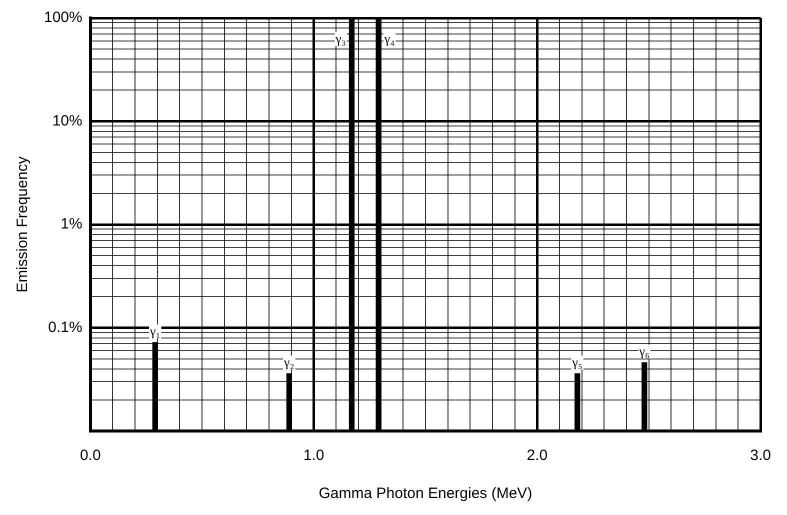 The height and width of the screenshot is (515, 787). Describe the element at coordinates (23, 224) in the screenshot. I see `y-axis-title: Emission Frequency` at that location.